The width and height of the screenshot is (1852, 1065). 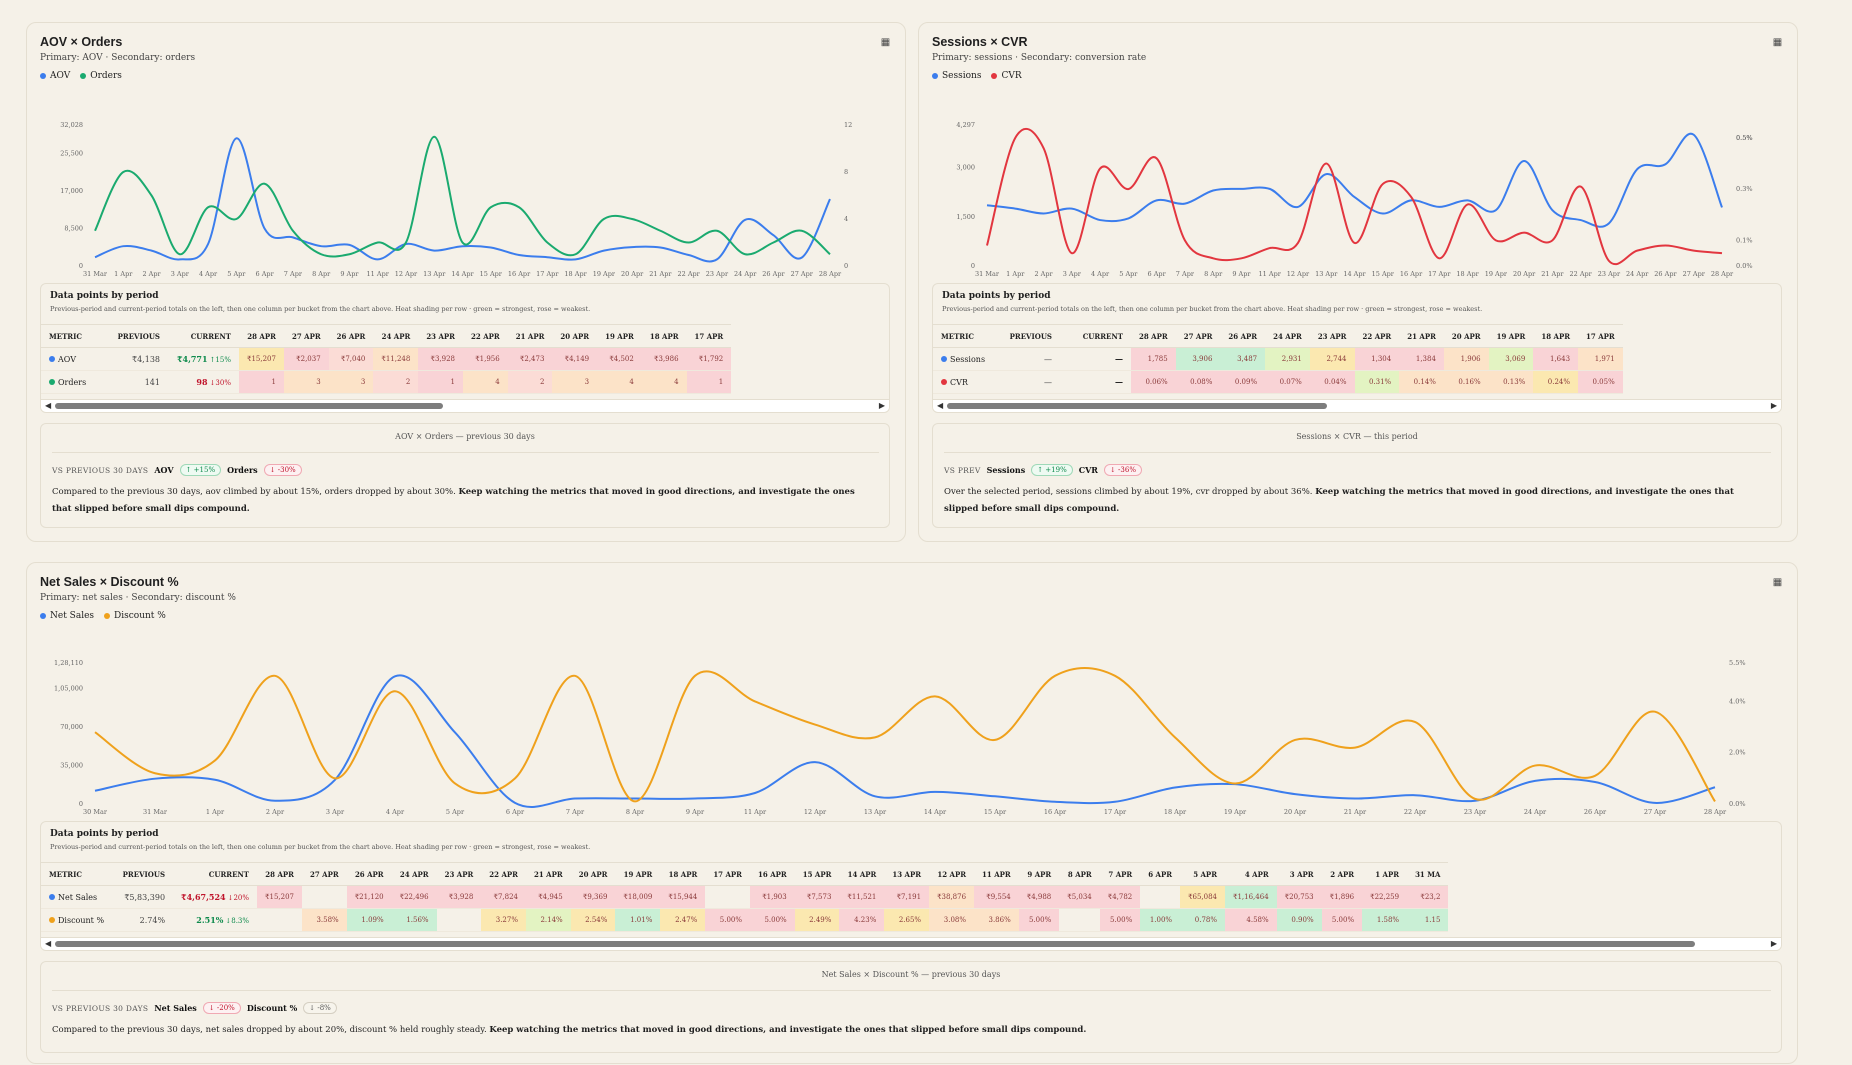 I want to click on legend-item-orders: Orders, so click(x=101, y=76).